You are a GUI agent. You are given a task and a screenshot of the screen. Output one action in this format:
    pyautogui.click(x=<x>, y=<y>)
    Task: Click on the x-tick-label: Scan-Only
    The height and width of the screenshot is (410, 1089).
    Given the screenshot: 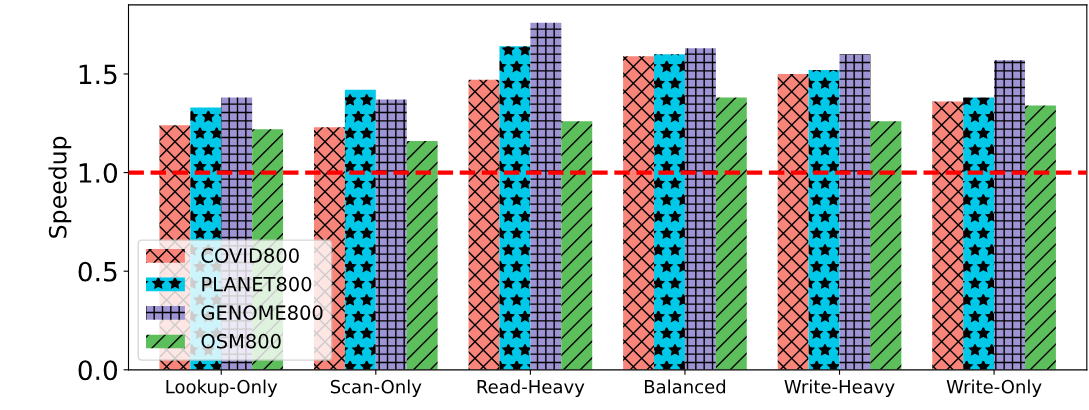 What is the action you would take?
    pyautogui.click(x=376, y=388)
    